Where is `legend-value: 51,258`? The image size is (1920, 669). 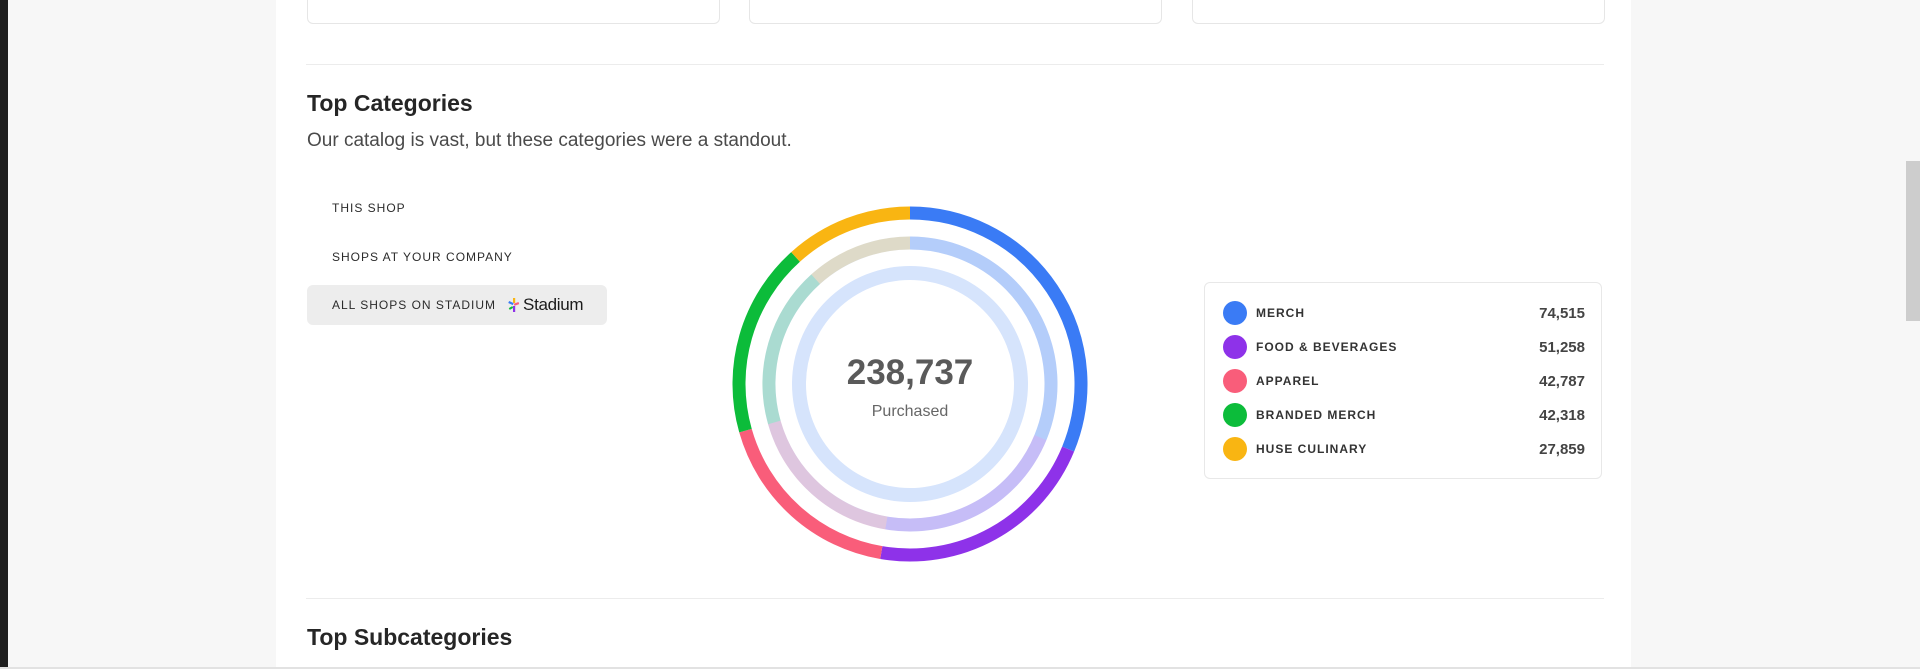
legend-value: 51,258 is located at coordinates (1562, 347).